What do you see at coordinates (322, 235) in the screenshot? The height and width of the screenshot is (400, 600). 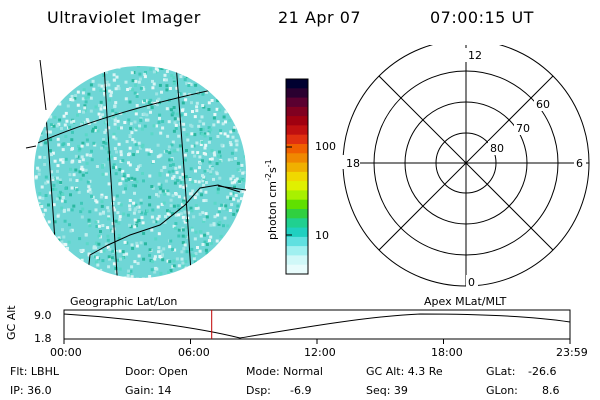 I see `colorbar-label-10: 10` at bounding box center [322, 235].